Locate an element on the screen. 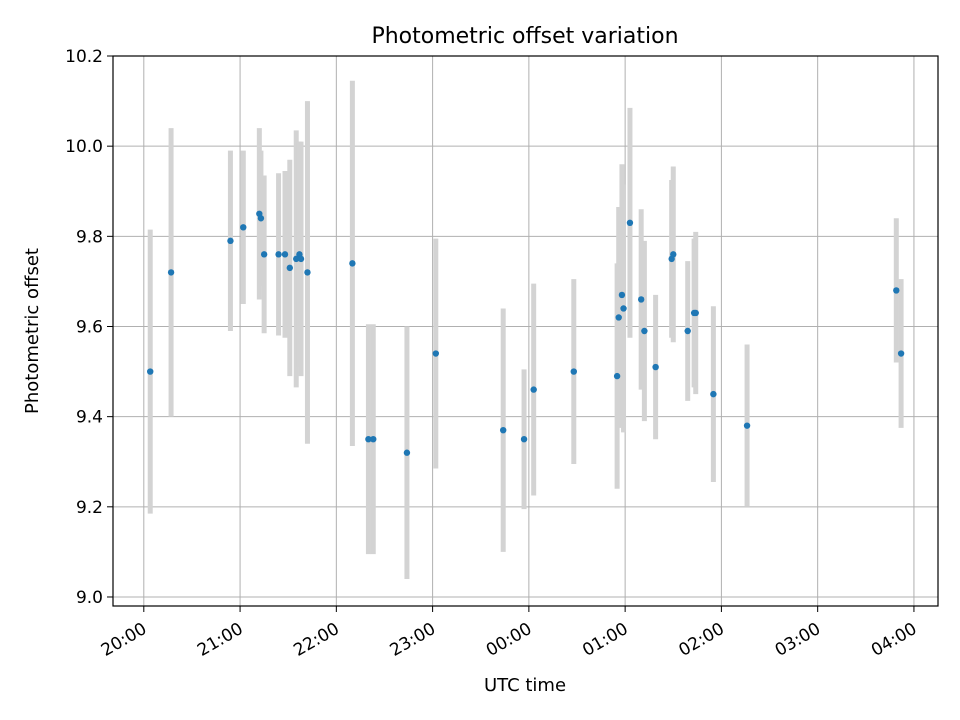 The height and width of the screenshot is (720, 960). y-tick-label: 9.4 is located at coordinates (89, 418).